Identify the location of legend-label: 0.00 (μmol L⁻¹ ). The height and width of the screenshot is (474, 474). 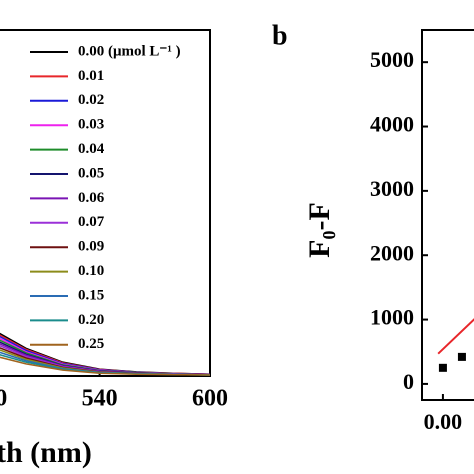
(129, 51).